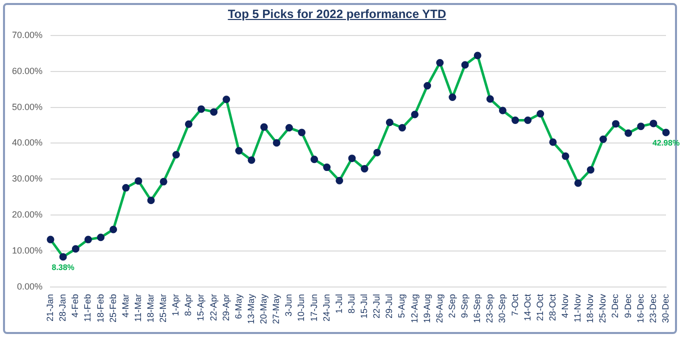  What do you see at coordinates (477, 309) in the screenshot?
I see `x-tick-label: 16-Sep` at bounding box center [477, 309].